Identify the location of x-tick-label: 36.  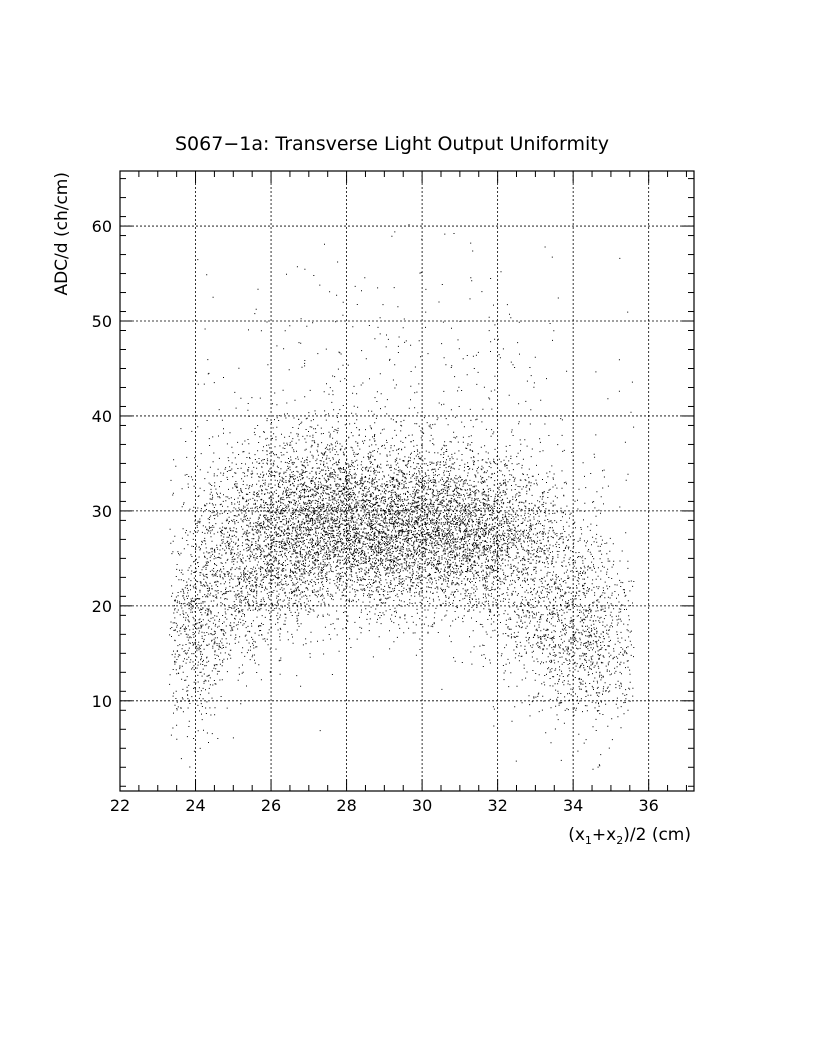
(649, 805).